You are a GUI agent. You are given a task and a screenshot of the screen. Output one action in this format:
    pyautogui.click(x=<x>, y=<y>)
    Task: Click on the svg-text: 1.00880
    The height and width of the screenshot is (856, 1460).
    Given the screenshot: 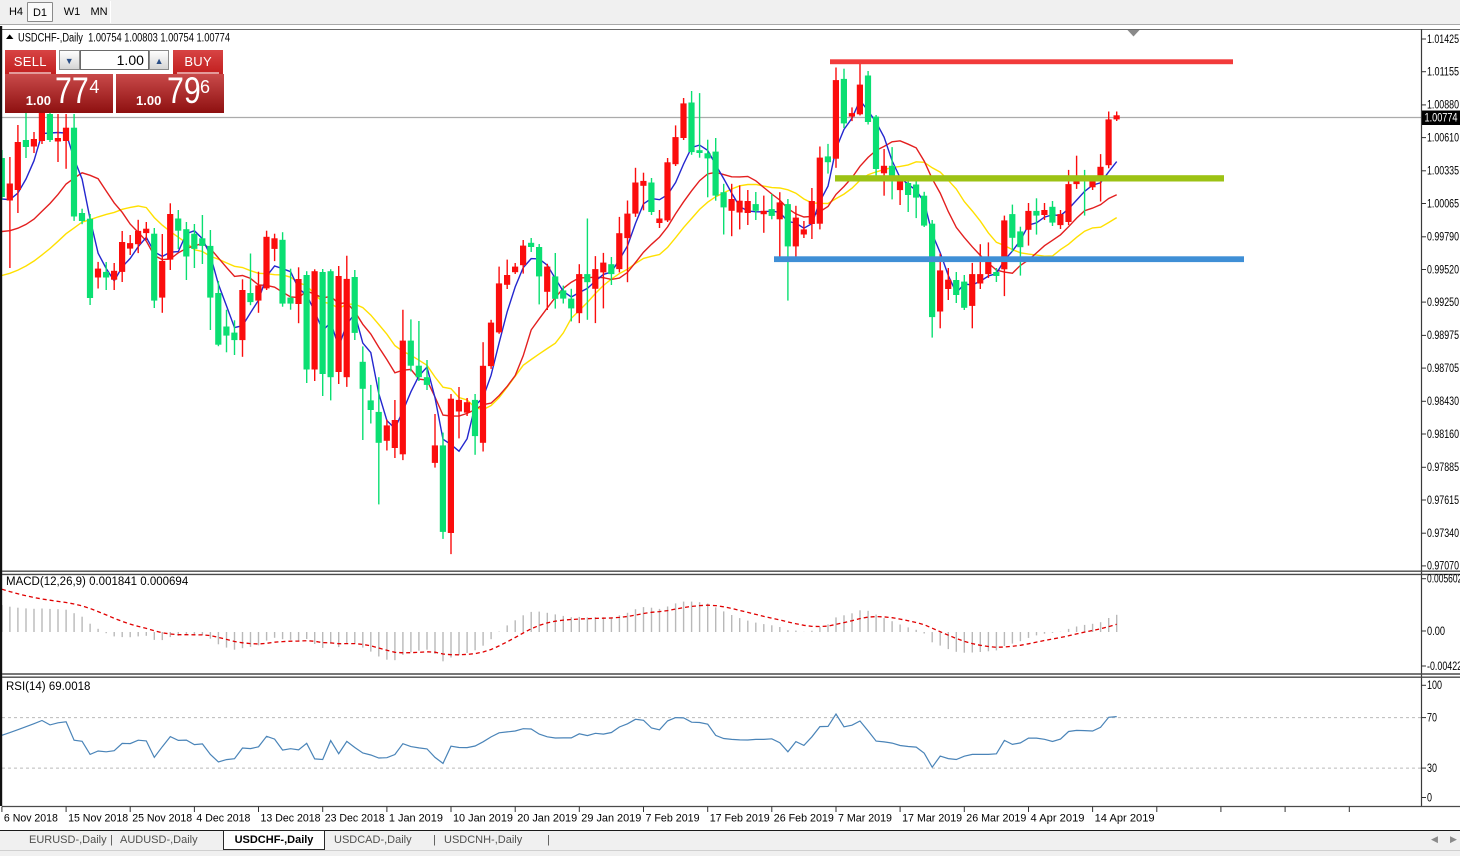 What is the action you would take?
    pyautogui.click(x=1443, y=106)
    